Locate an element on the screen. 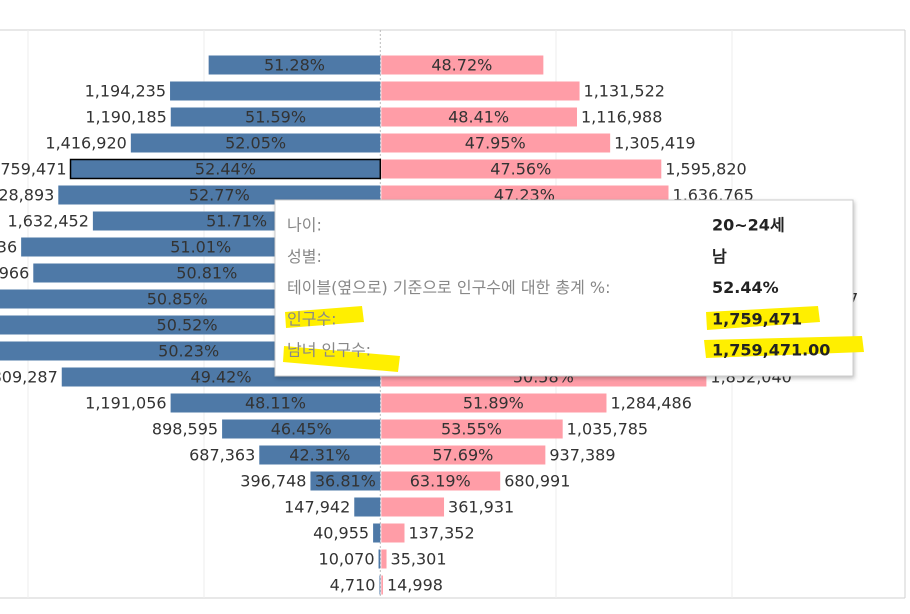  share-label: 52.05% is located at coordinates (255, 143).